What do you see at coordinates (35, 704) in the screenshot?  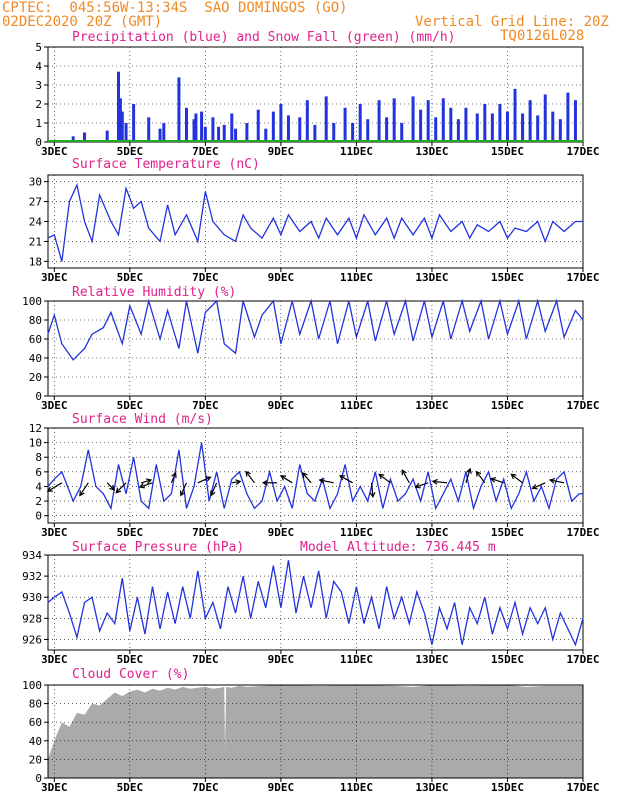 I see `y-tick-label: 80` at bounding box center [35, 704].